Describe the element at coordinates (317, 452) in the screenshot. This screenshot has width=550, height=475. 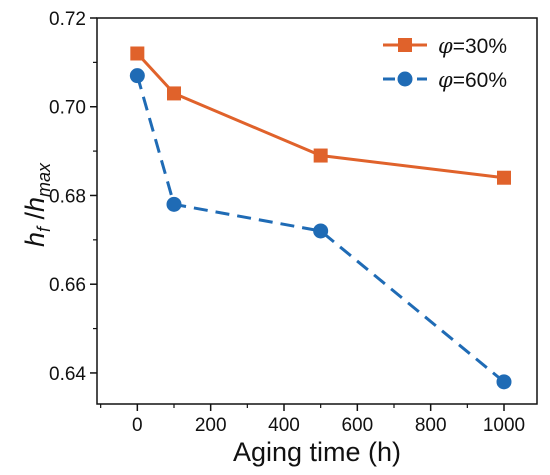
I see `x-axis-title: Aging time (h)` at that location.